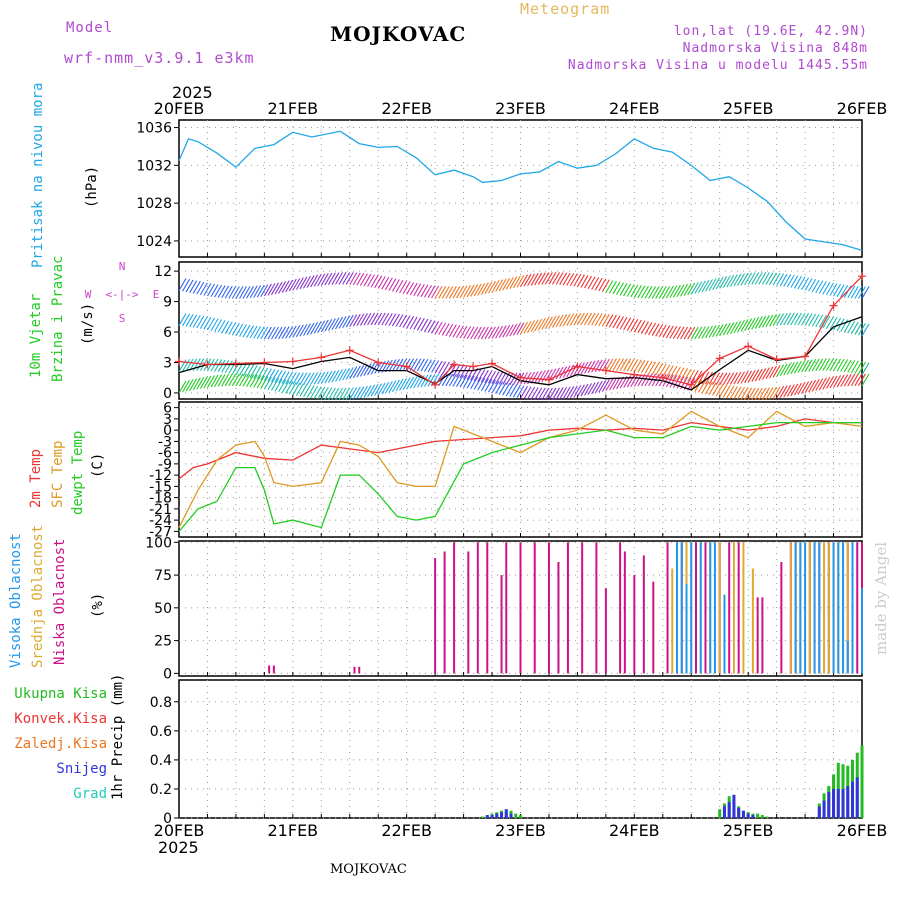 The width and height of the screenshot is (900, 900). Describe the element at coordinates (60, 694) in the screenshot. I see `legend-ukupna: Ukupna Kisa` at that location.